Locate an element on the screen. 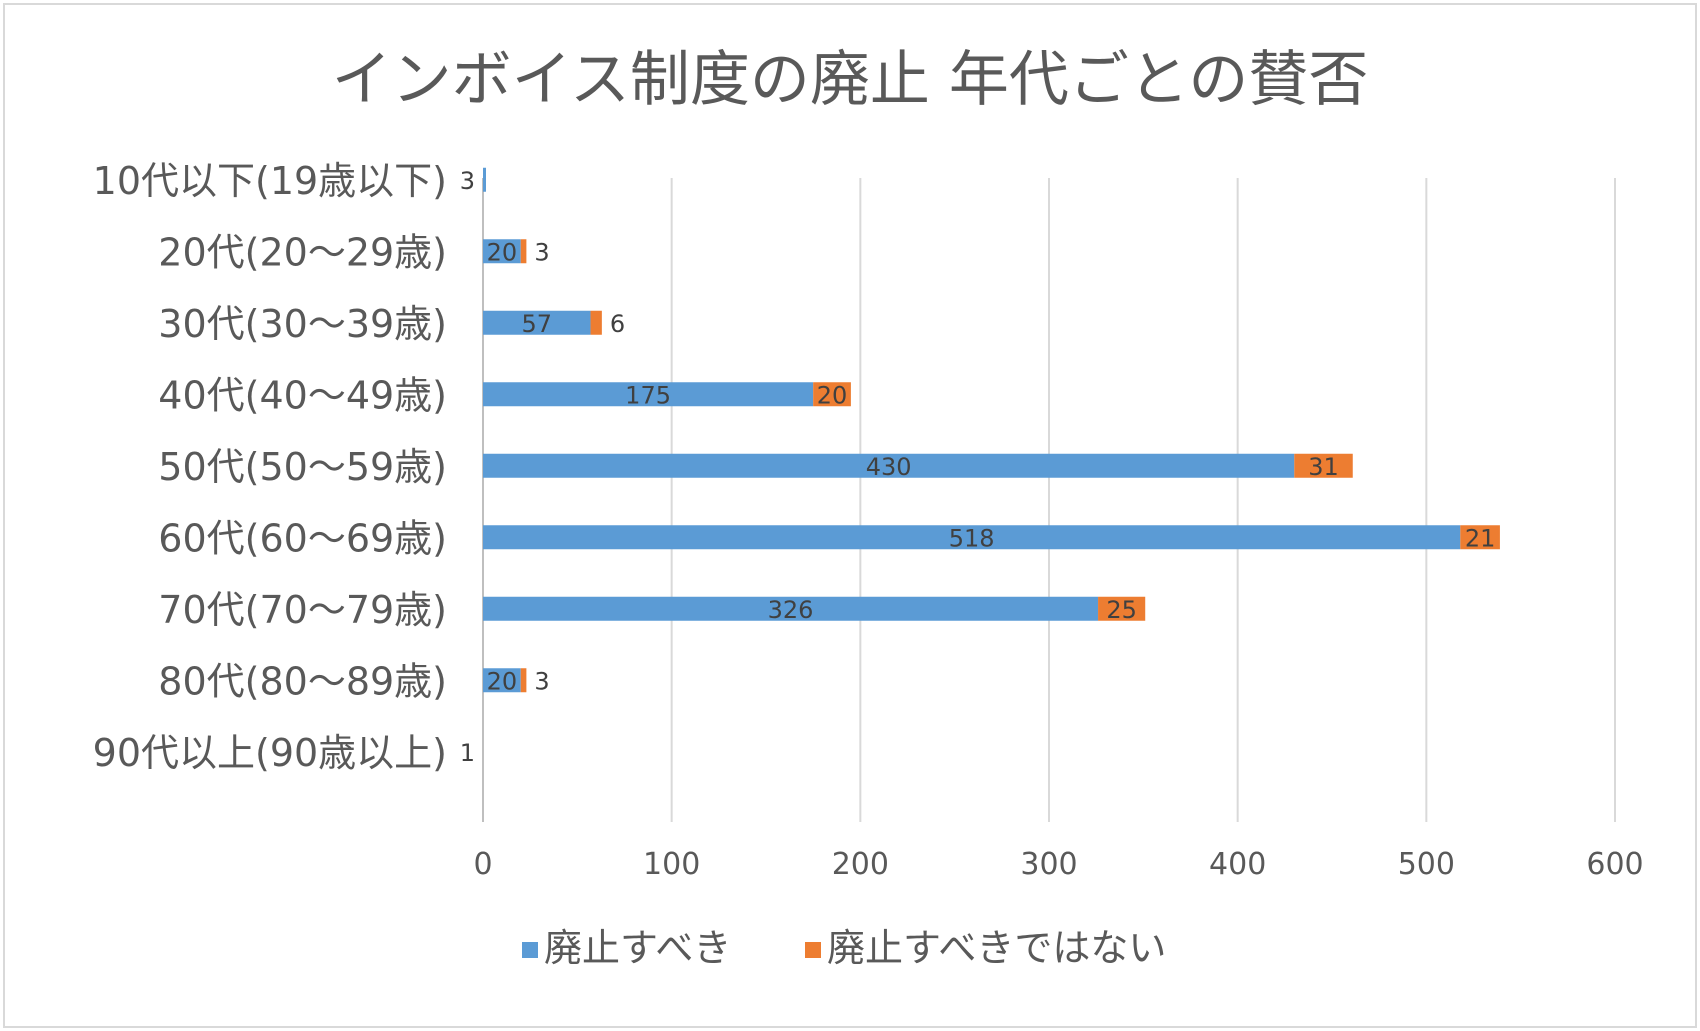  x-tick-label: 0 is located at coordinates (482, 864).